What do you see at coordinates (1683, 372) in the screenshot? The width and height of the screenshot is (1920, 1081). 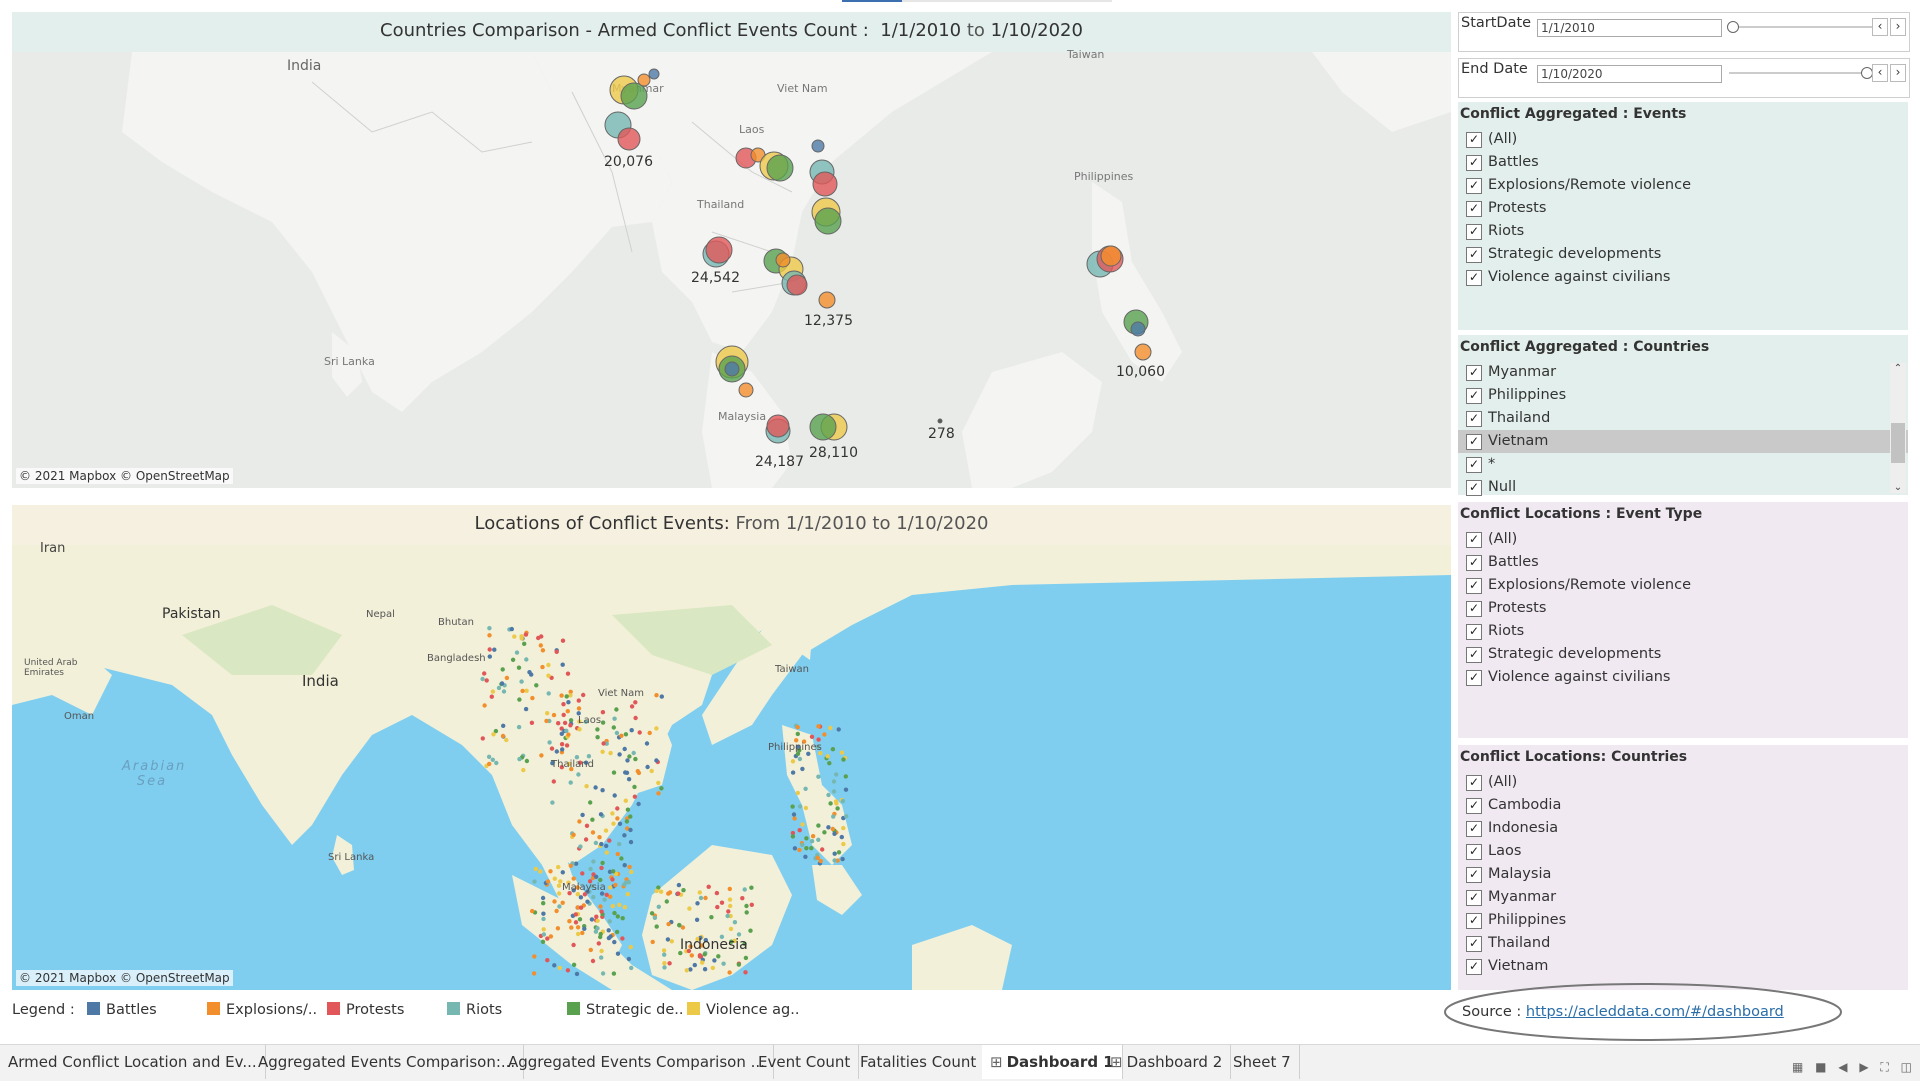 I see `country-option: ✓ Myanmar` at bounding box center [1683, 372].